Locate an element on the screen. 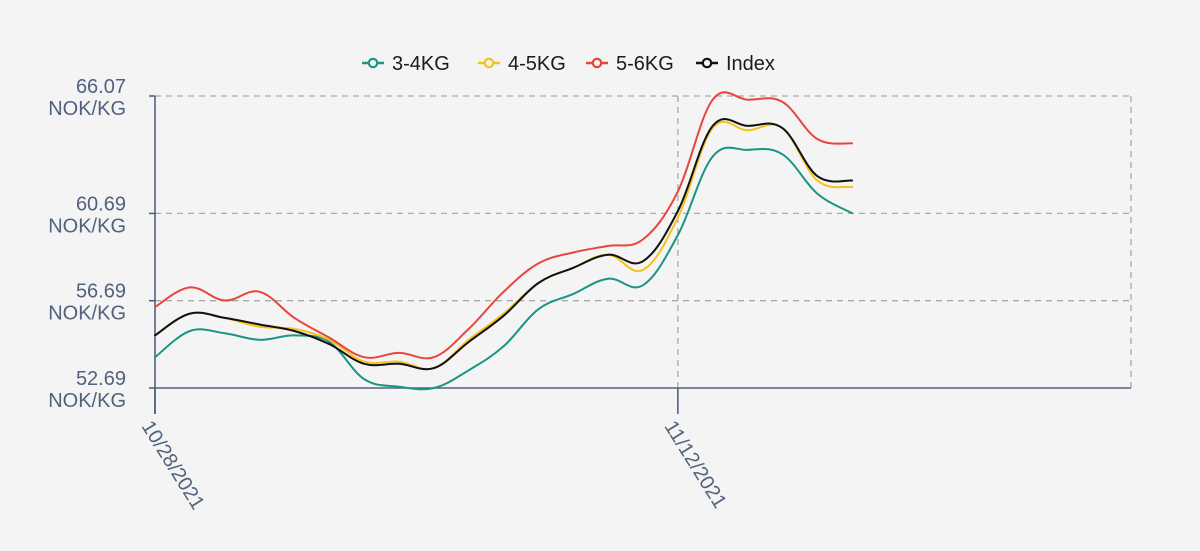 This screenshot has width=1200, height=551. y-tick-label: 60.69 is located at coordinates (101, 204).